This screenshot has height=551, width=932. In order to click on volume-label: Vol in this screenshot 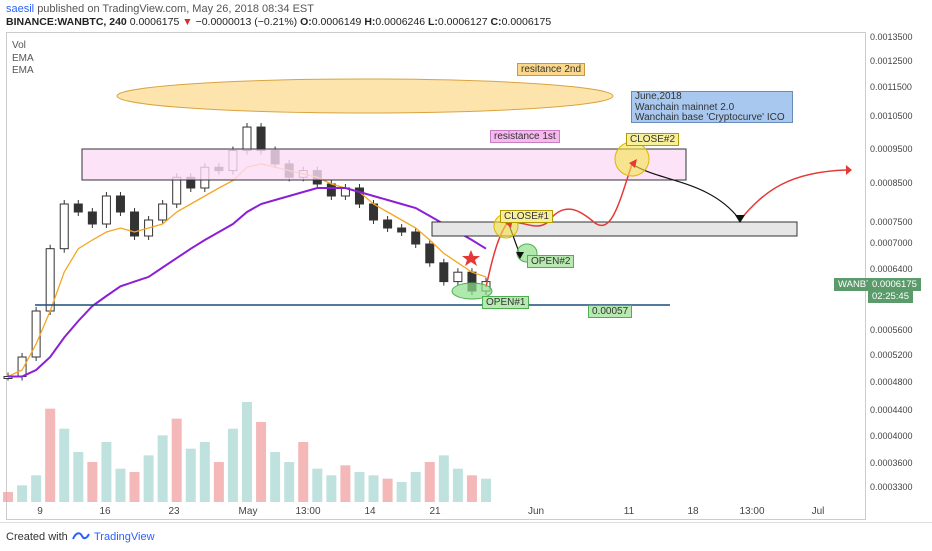, I will do `click(19, 45)`.